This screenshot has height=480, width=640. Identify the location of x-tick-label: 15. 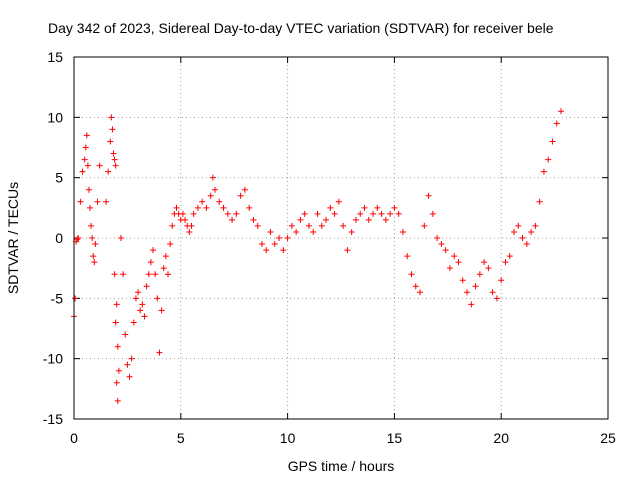
(395, 438).